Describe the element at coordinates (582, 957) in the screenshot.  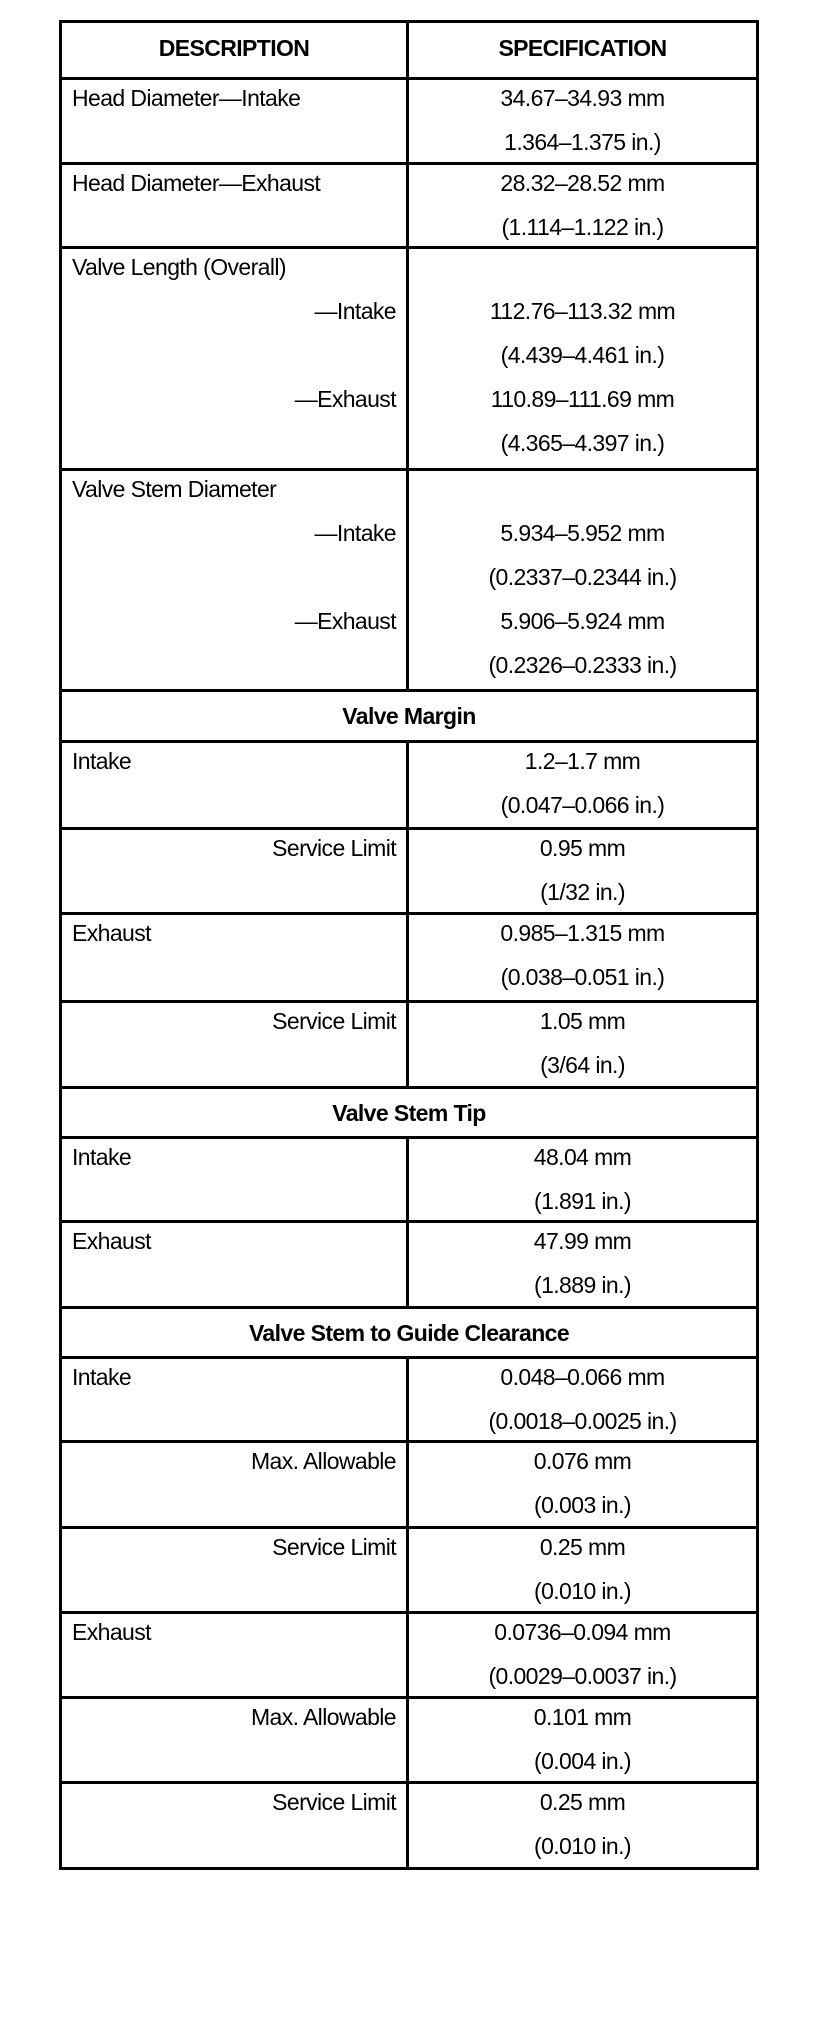
I see `specification-cell: 0.985–1.315 mm (0.038–0.051 in.)` at that location.